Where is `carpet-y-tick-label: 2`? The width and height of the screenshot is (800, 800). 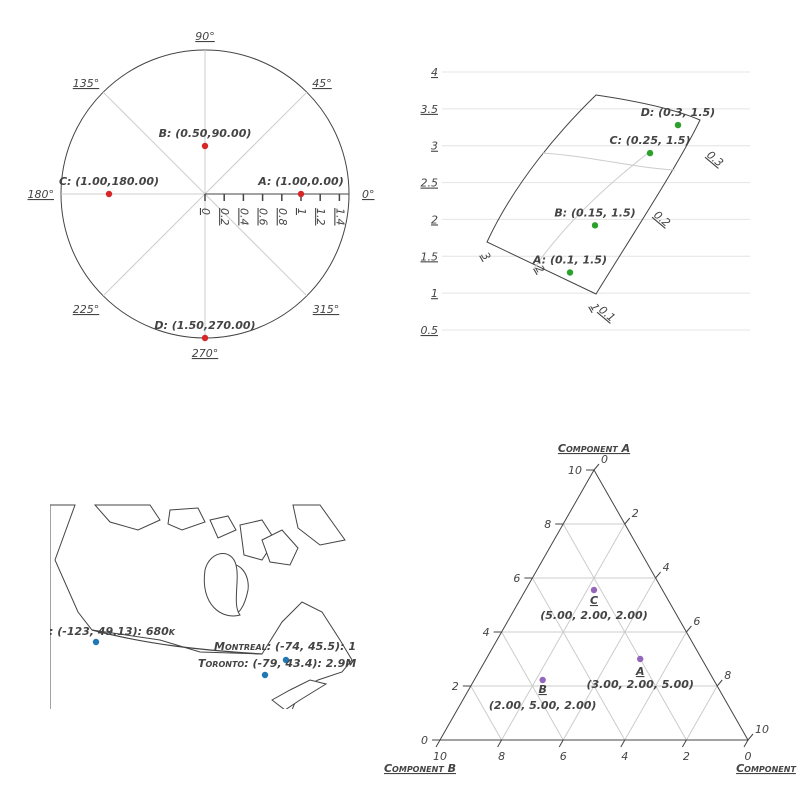 carpet-y-tick-label: 2 is located at coordinates (434, 219).